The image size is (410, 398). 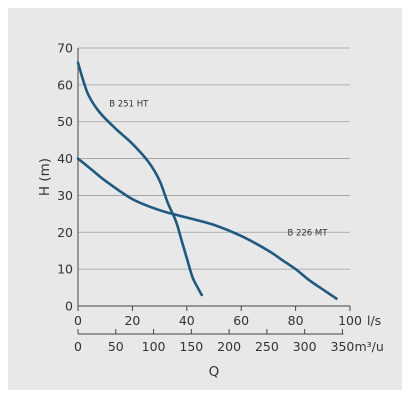 What do you see at coordinates (343, 346) in the screenshot?
I see `x2-tick-label-350: 350` at bounding box center [343, 346].